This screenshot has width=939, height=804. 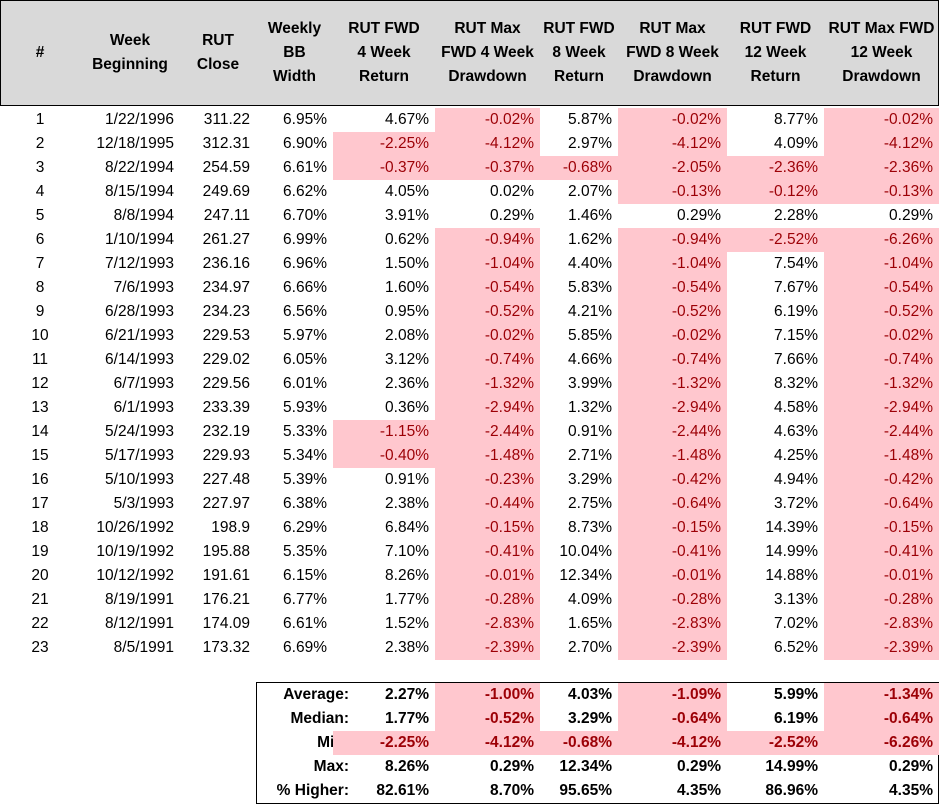 What do you see at coordinates (407, 191) in the screenshot?
I see `fwd4-return: 4.05%` at bounding box center [407, 191].